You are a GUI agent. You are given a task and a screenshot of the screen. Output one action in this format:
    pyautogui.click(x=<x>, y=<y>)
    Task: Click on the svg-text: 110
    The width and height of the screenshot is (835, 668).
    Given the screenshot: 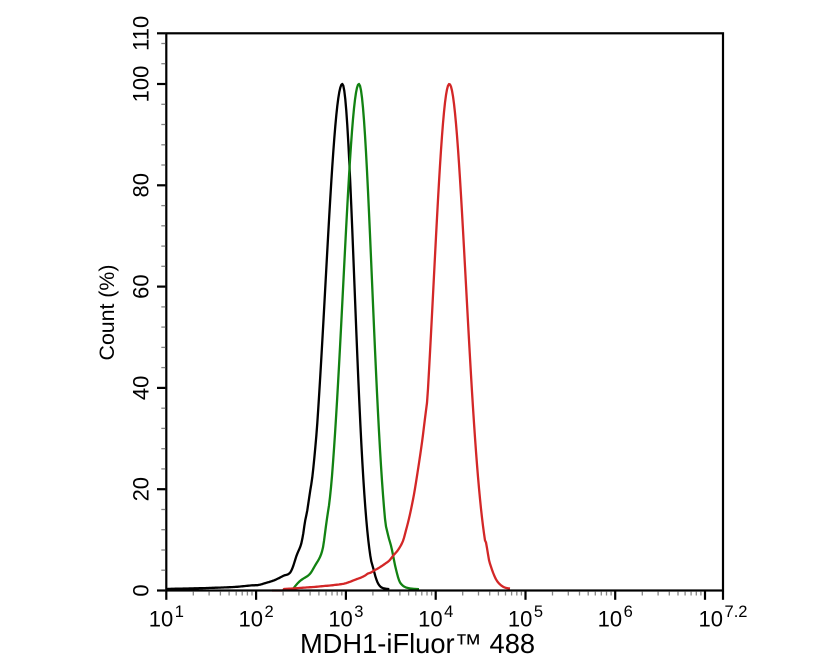 What is the action you would take?
    pyautogui.click(x=141, y=33)
    